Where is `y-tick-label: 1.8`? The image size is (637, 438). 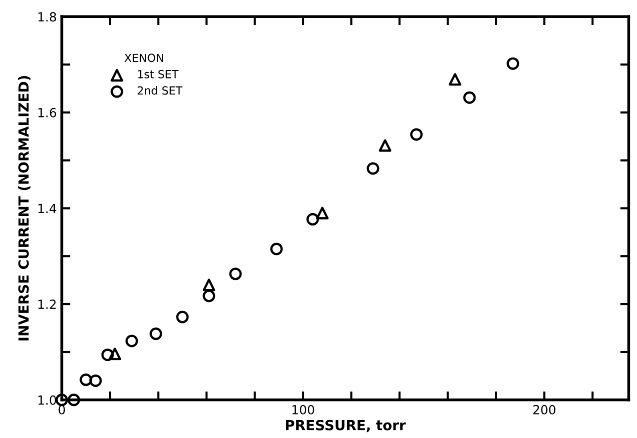
y-tick-label: 1.8 is located at coordinates (47, 17).